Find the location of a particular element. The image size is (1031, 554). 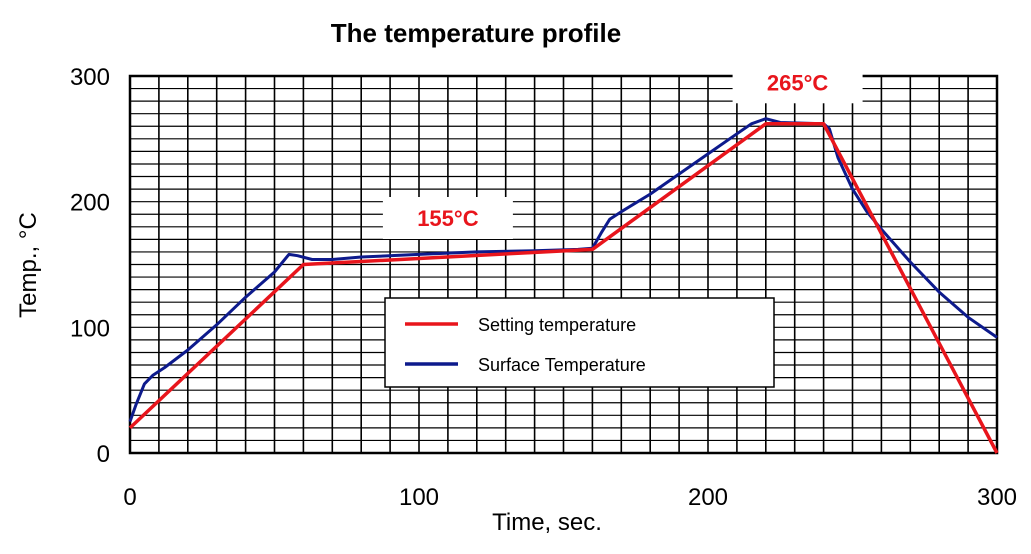

legend-box is located at coordinates (579, 342).